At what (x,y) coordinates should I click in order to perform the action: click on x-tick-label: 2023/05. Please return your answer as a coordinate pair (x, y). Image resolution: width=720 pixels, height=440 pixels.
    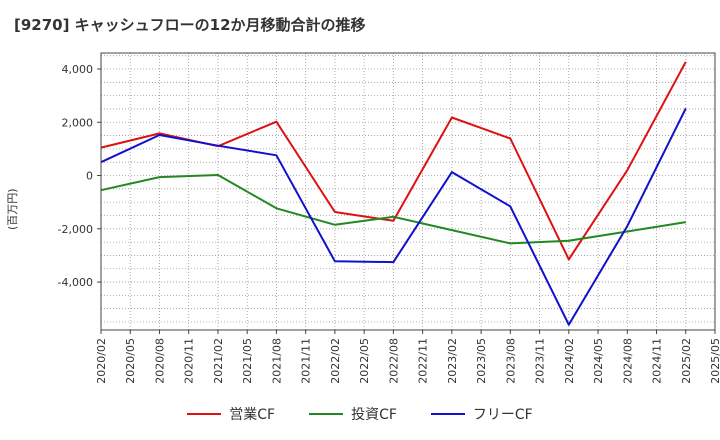
    Looking at the image, I should click on (481, 361).